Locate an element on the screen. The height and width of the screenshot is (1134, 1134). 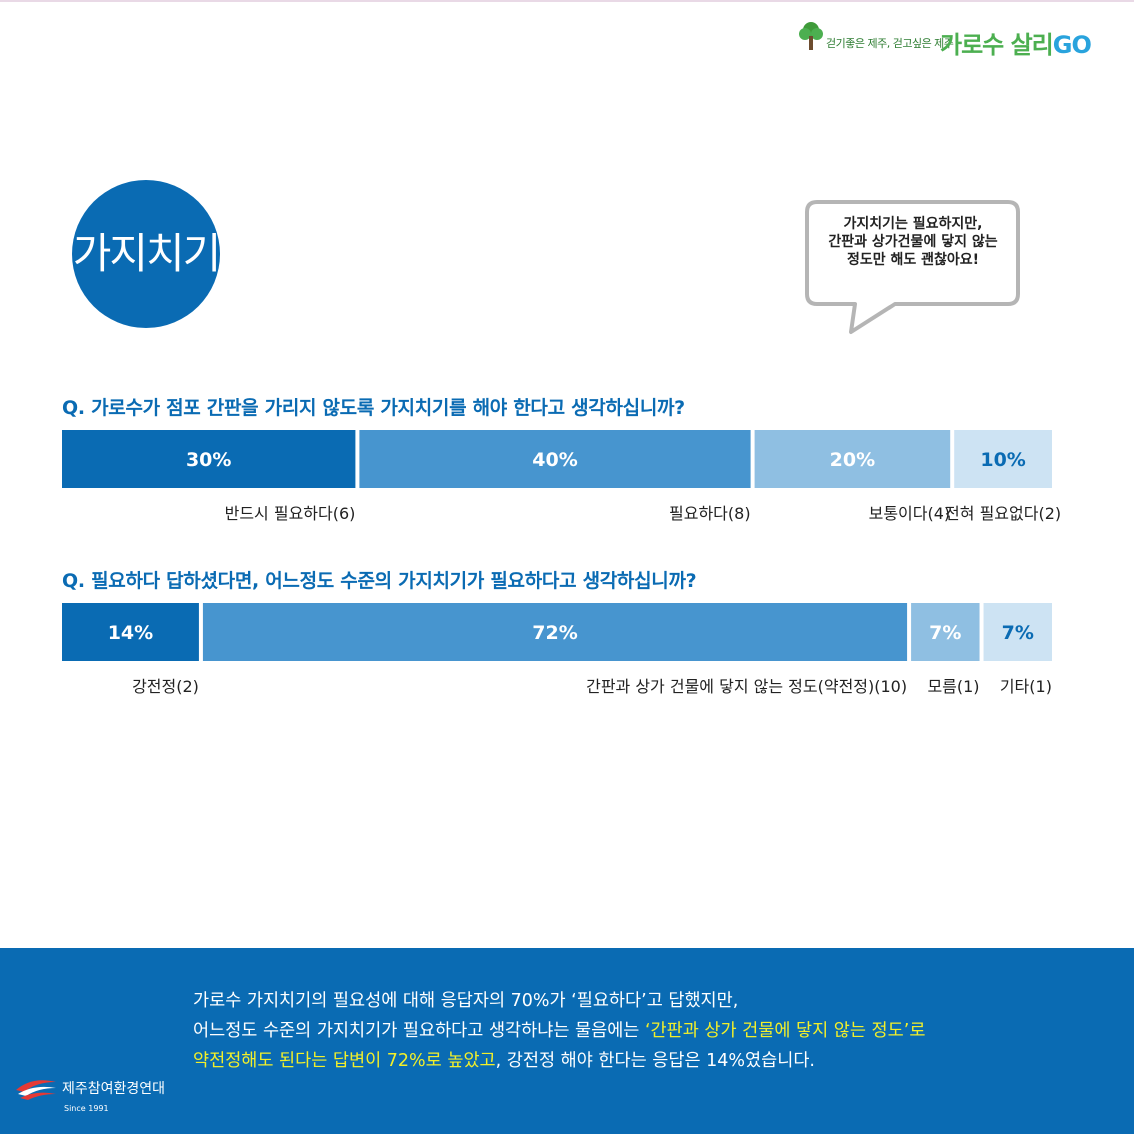
category-label: 전혀 필요없다(2) is located at coordinates (1003, 513).